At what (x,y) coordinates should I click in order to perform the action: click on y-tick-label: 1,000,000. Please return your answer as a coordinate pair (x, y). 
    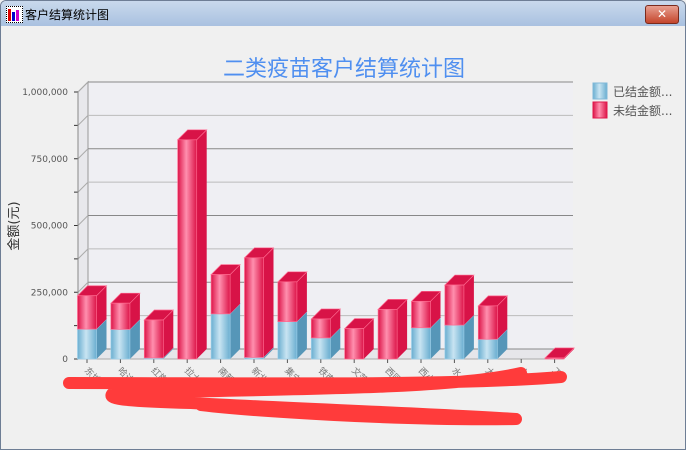
    Looking at the image, I should click on (45, 93).